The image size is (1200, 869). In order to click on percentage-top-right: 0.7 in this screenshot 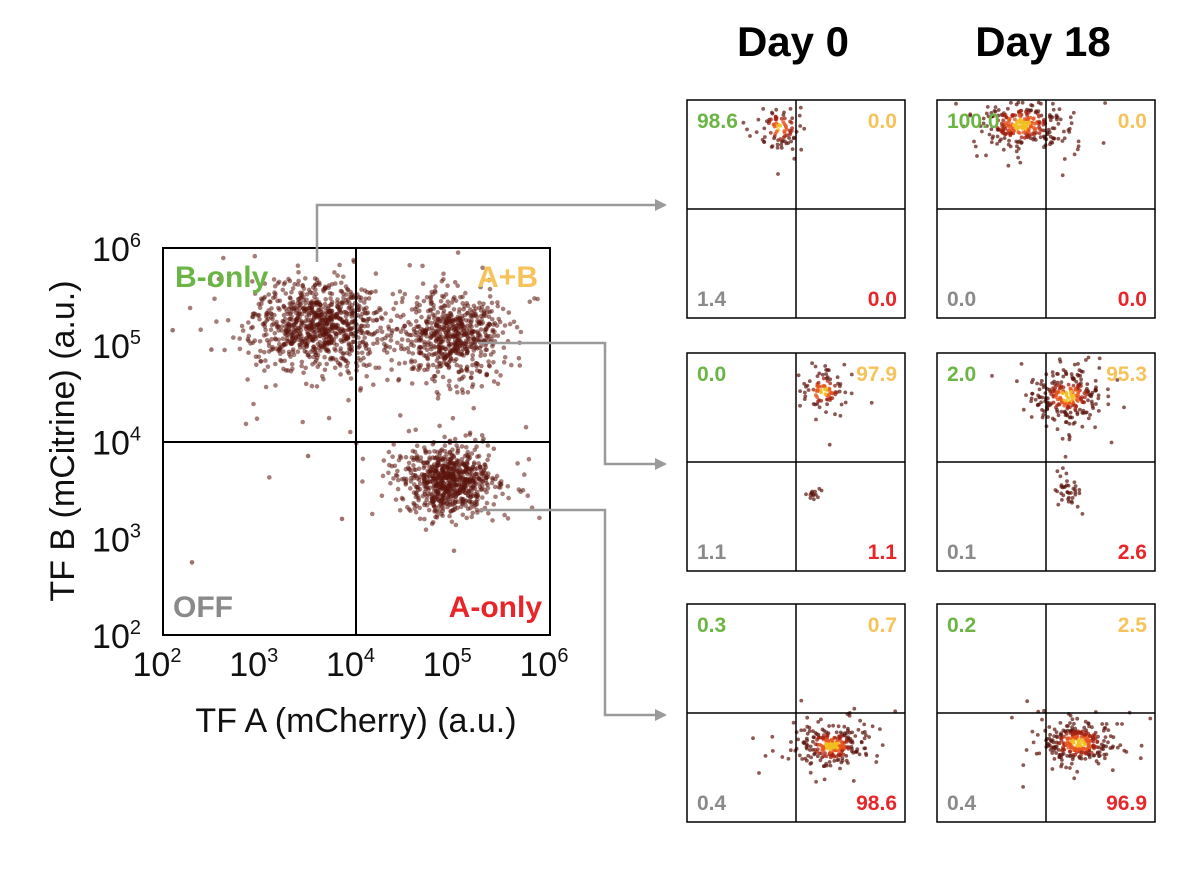, I will do `click(882, 625)`.